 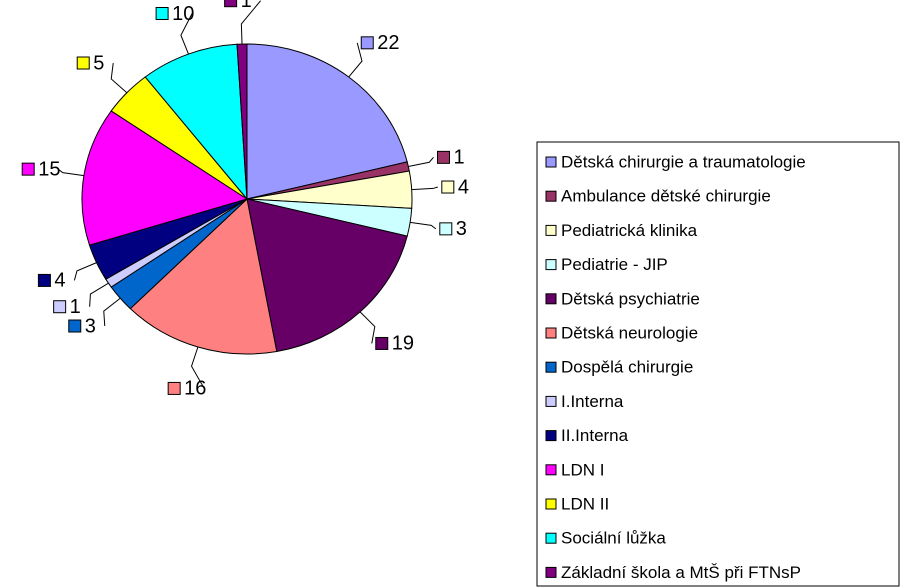 I want to click on data-label: 16, so click(x=195, y=389).